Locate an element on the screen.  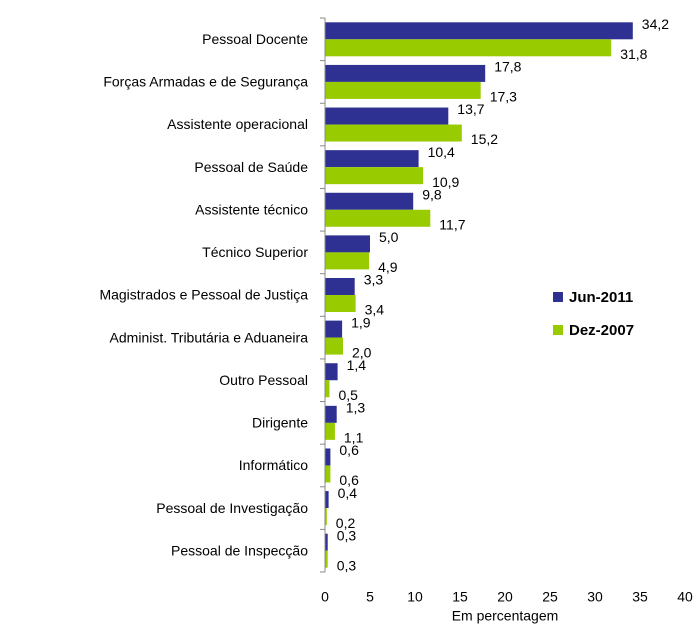
legend-label: Jun-2011 is located at coordinates (601, 297).